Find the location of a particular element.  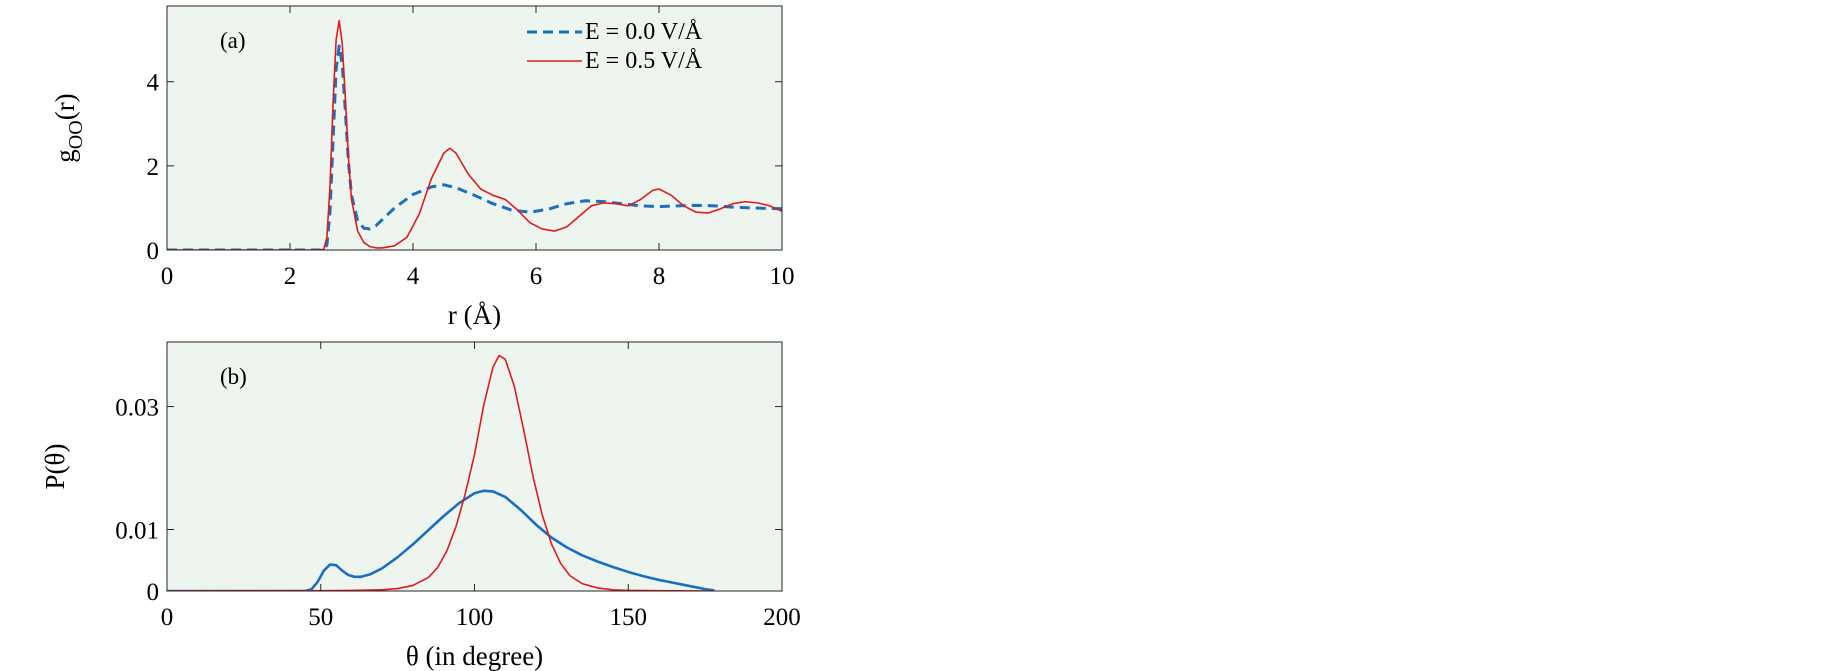

panel-label: (a) is located at coordinates (233, 40).